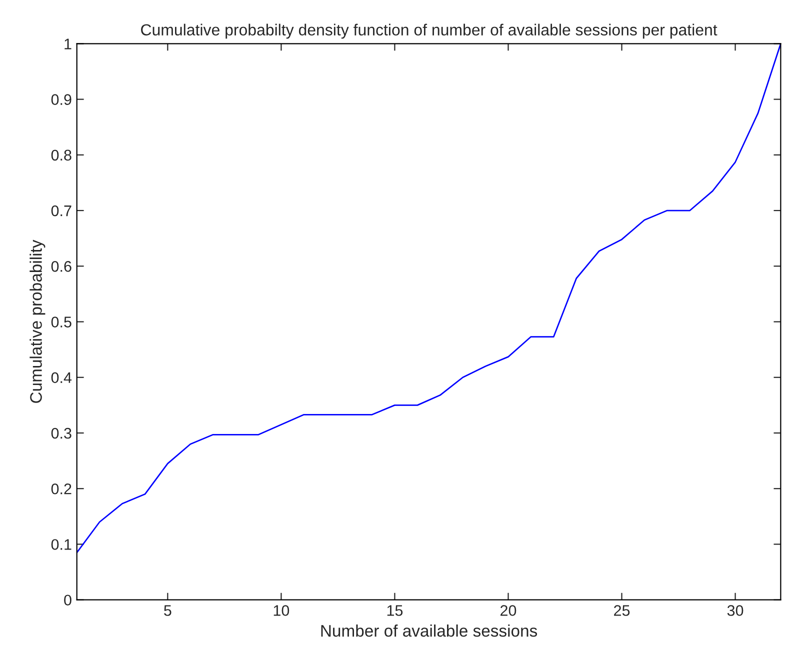 The width and height of the screenshot is (809, 652). Describe the element at coordinates (622, 610) in the screenshot. I see `x-tick-label: 25` at that location.